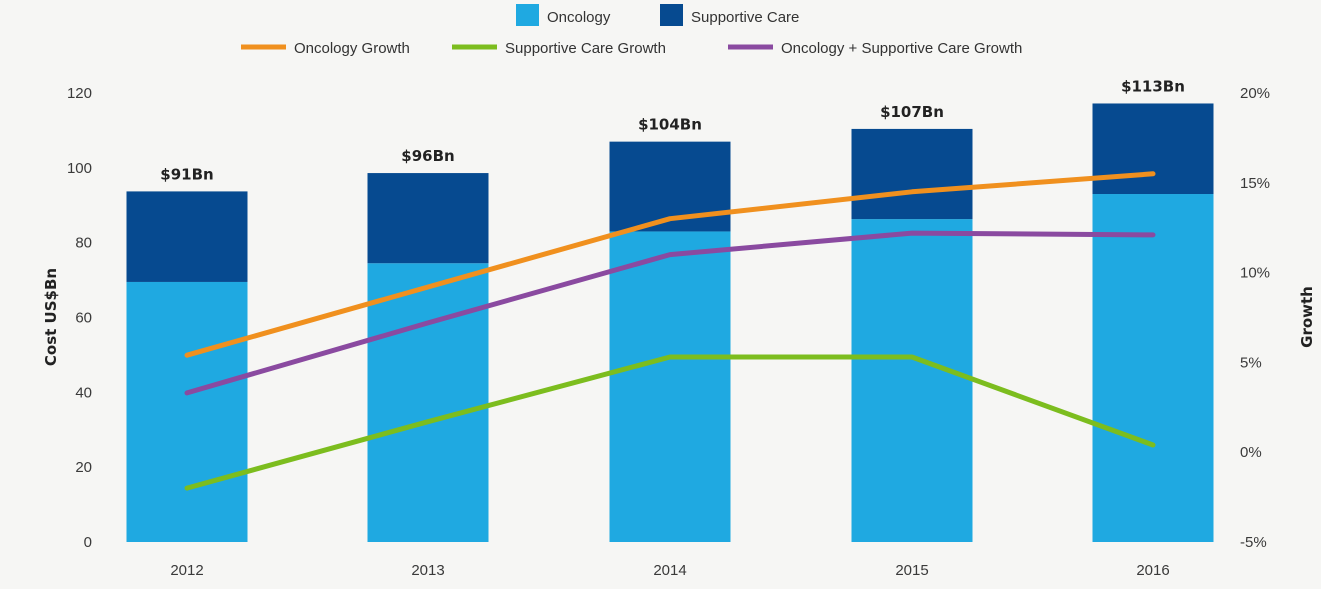 Image resolution: width=1321 pixels, height=589 pixels. What do you see at coordinates (83, 392) in the screenshot?
I see `y-tick-label: 40` at bounding box center [83, 392].